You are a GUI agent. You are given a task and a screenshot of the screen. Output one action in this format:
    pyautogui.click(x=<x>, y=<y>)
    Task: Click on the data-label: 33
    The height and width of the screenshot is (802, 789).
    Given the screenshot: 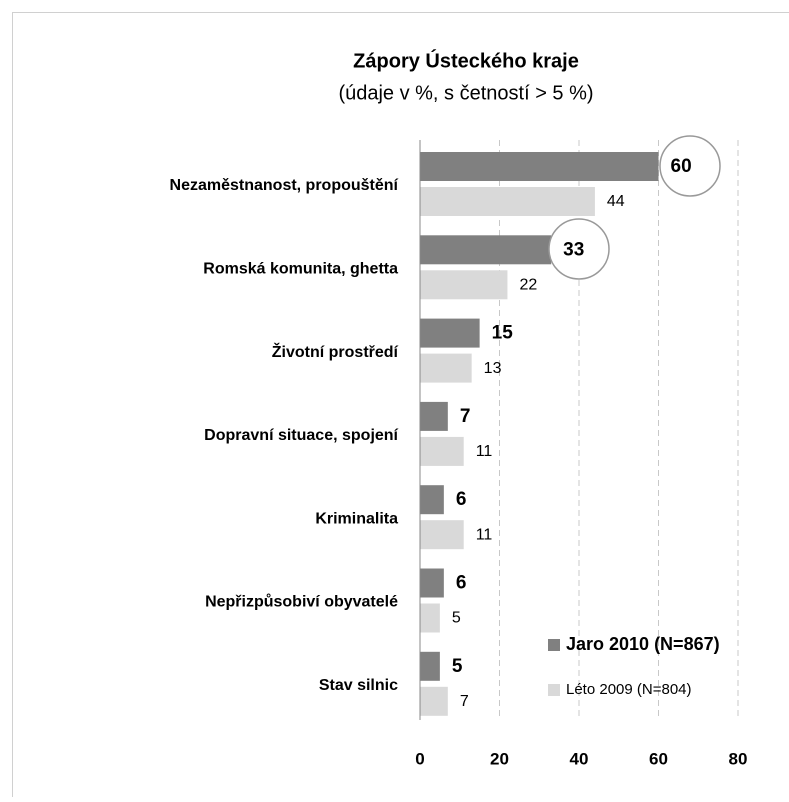 What is the action you would take?
    pyautogui.click(x=573, y=249)
    